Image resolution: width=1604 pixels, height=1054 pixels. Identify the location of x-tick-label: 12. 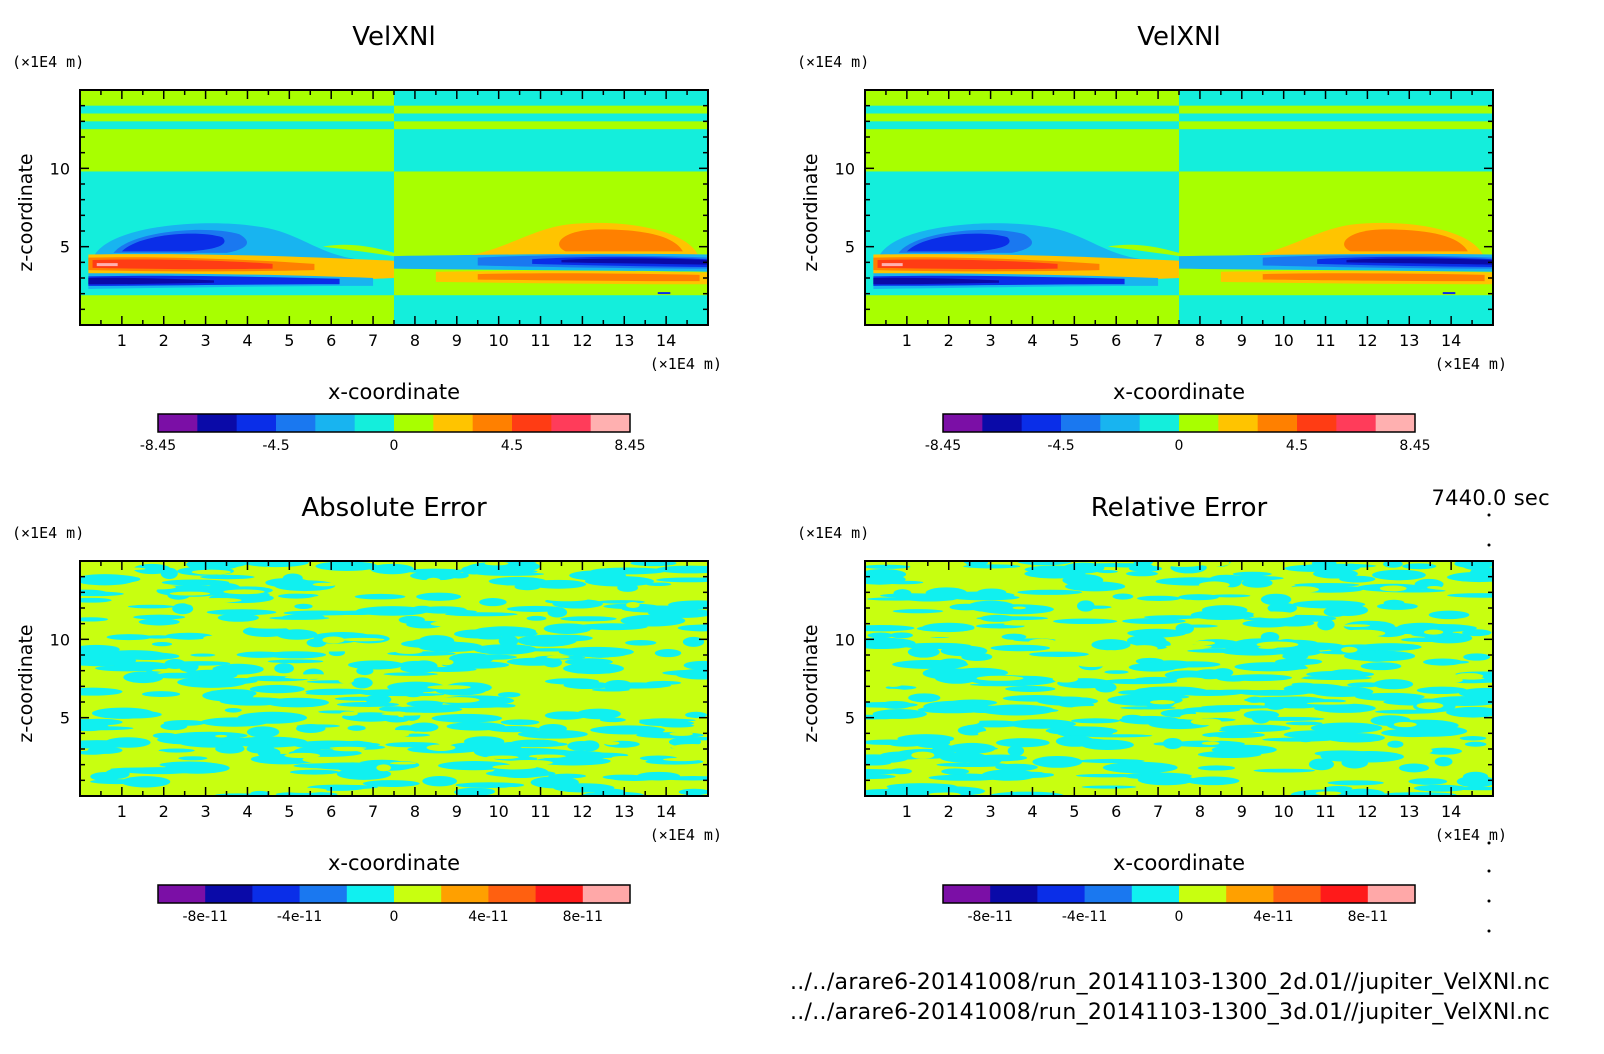
(582, 811).